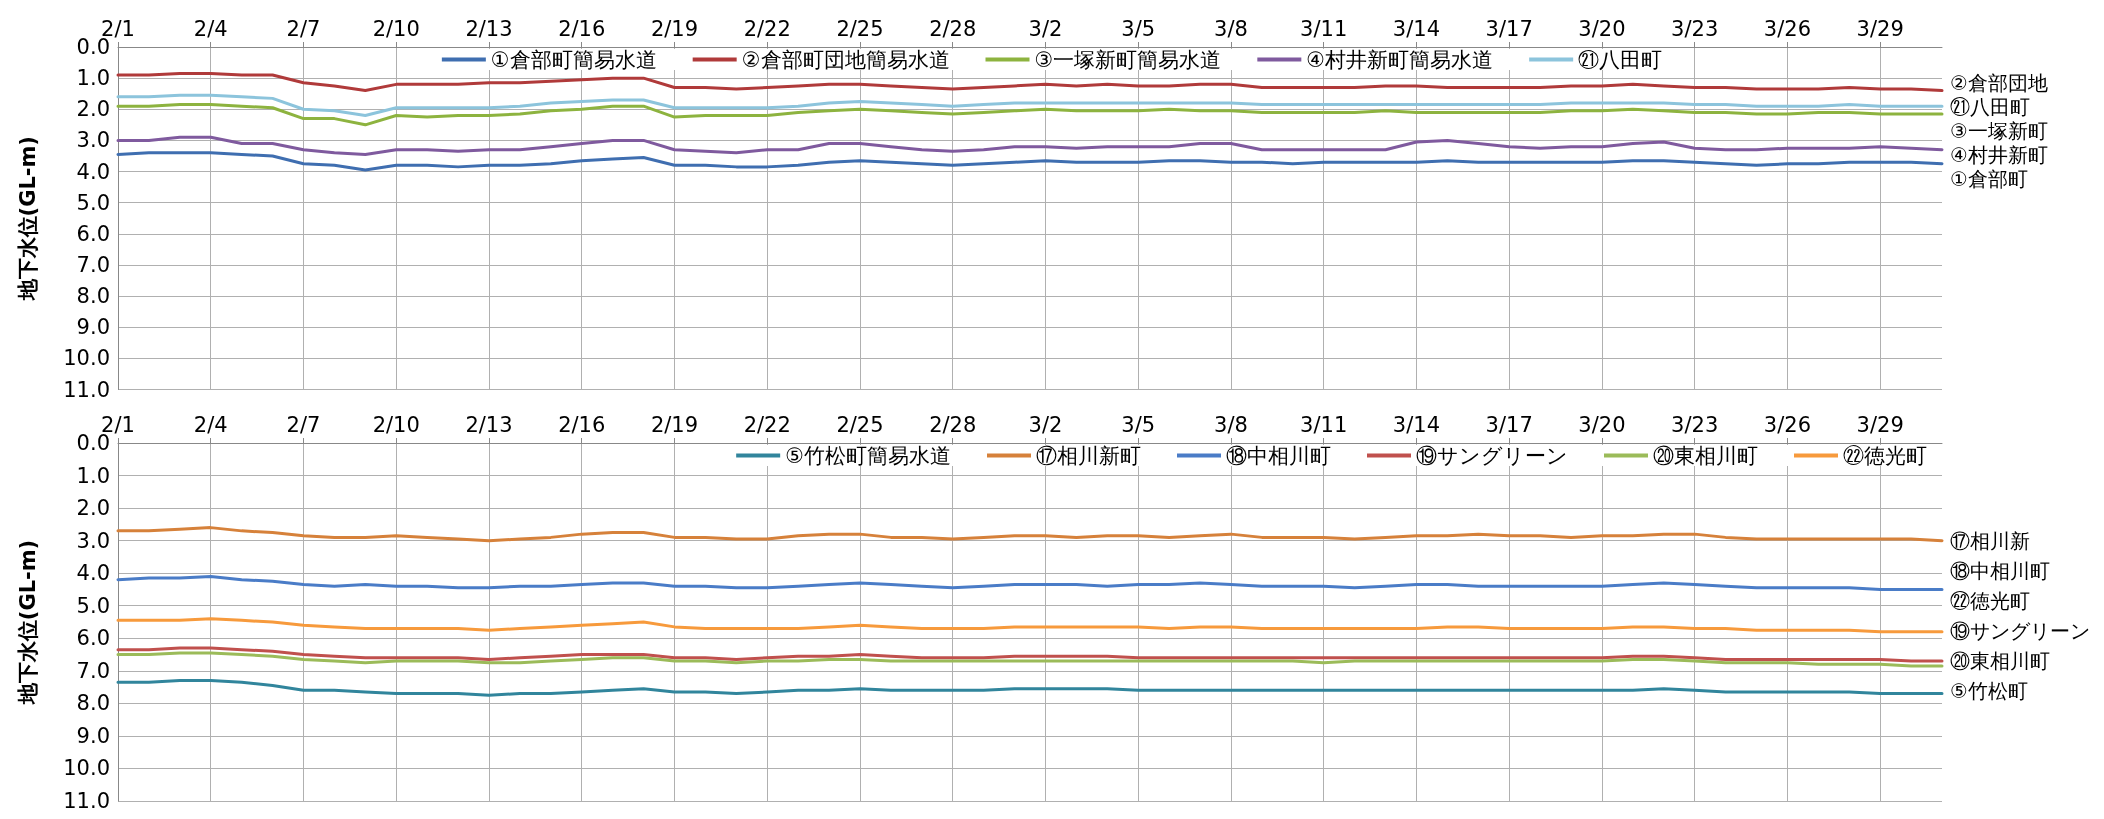  I want to click on text: ⑰相川新, so click(1990, 541).